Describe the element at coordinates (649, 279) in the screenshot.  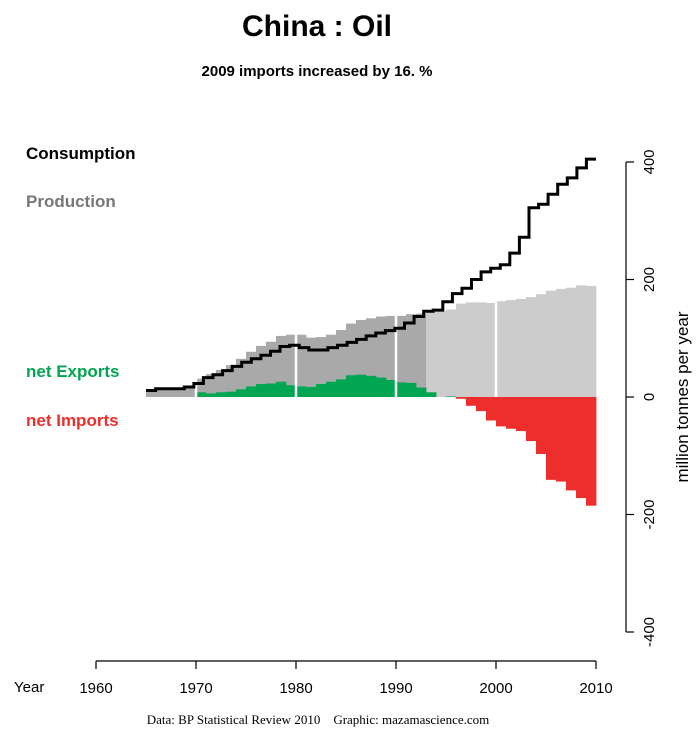
I see `y-tick-label: 200` at that location.